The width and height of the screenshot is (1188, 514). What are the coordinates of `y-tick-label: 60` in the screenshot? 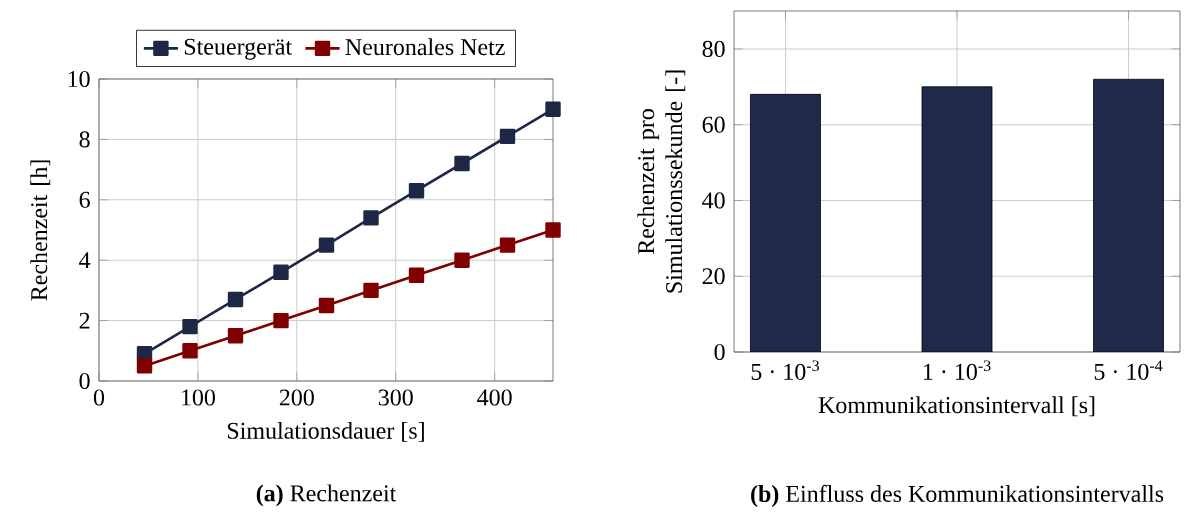 It's located at (713, 124).